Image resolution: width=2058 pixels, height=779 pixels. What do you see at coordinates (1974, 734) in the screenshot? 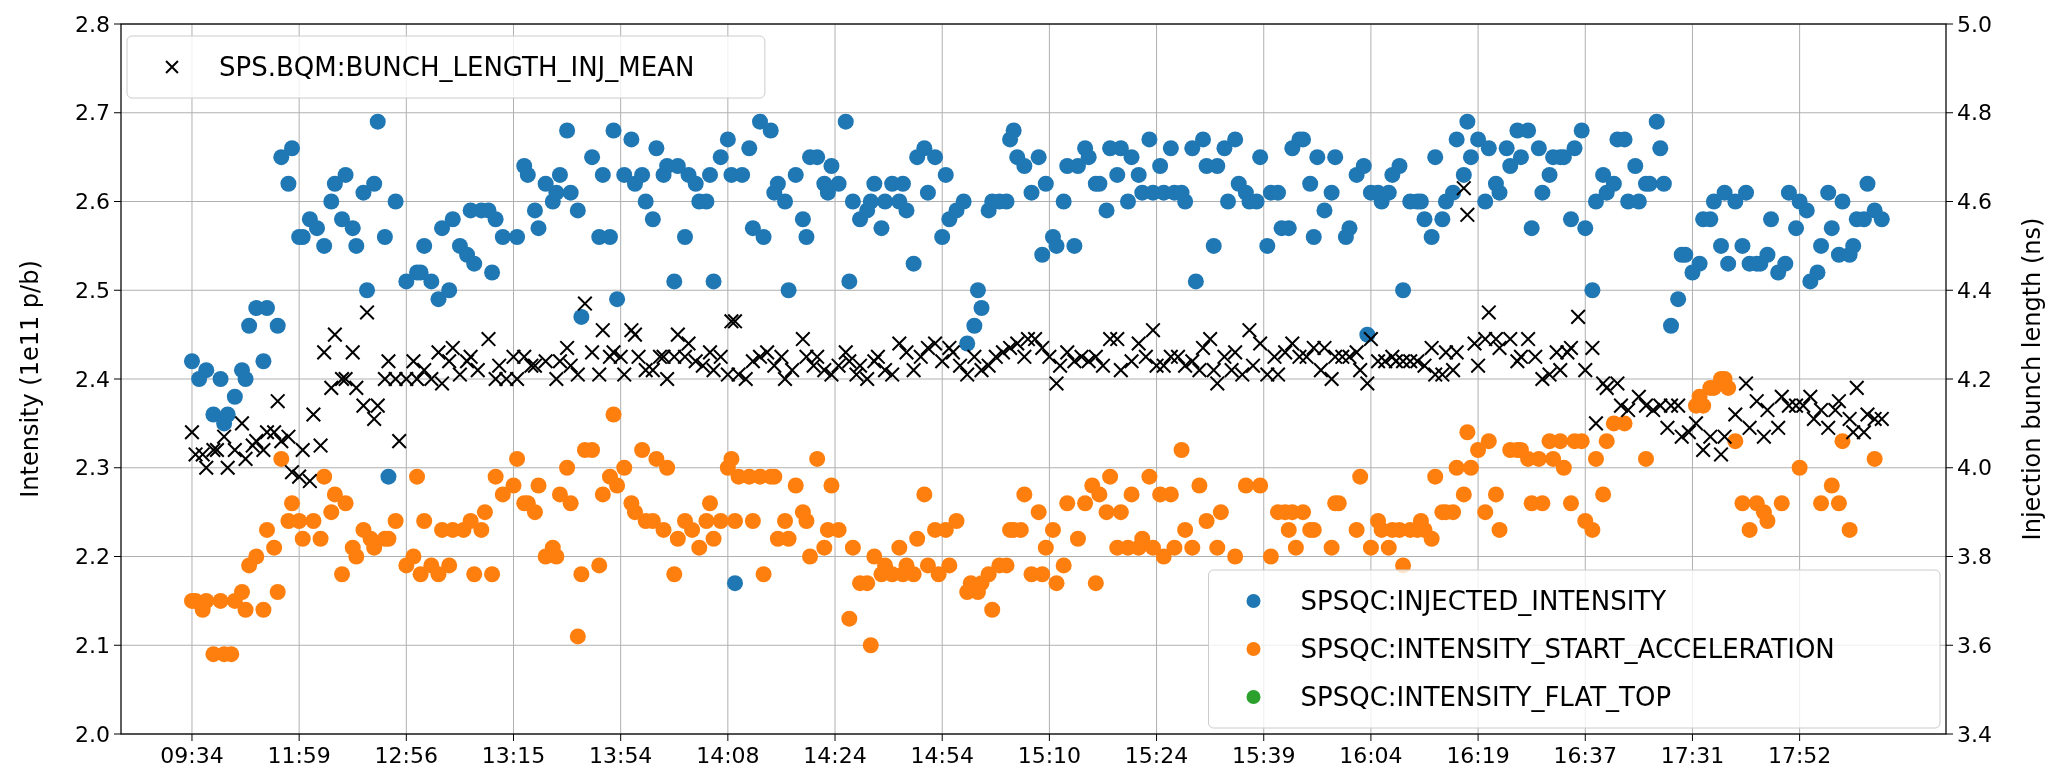
I see `y2-tick-label: 3.4` at bounding box center [1974, 734].